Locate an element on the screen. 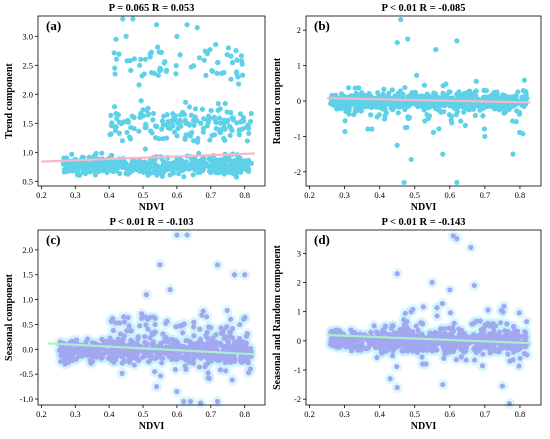  x-axis-label: NDVI is located at coordinates (152, 426).